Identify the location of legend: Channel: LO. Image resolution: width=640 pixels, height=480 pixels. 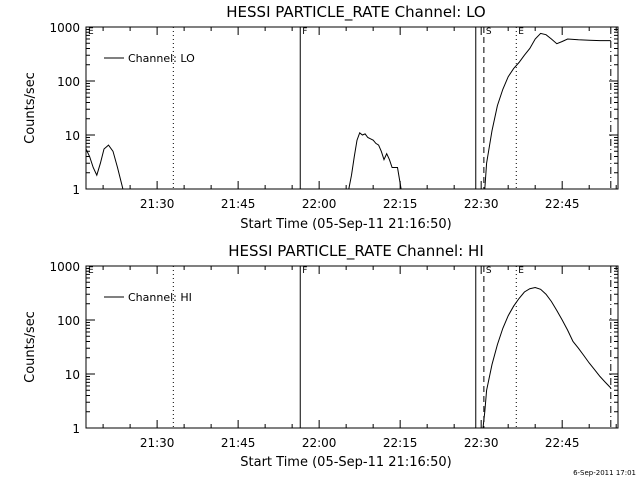
(149, 58).